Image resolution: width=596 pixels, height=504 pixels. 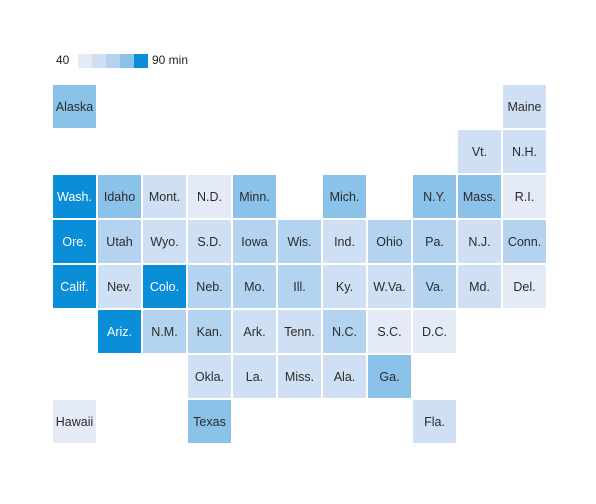 What do you see at coordinates (209, 376) in the screenshot?
I see `state-tile-okla: Okla.` at bounding box center [209, 376].